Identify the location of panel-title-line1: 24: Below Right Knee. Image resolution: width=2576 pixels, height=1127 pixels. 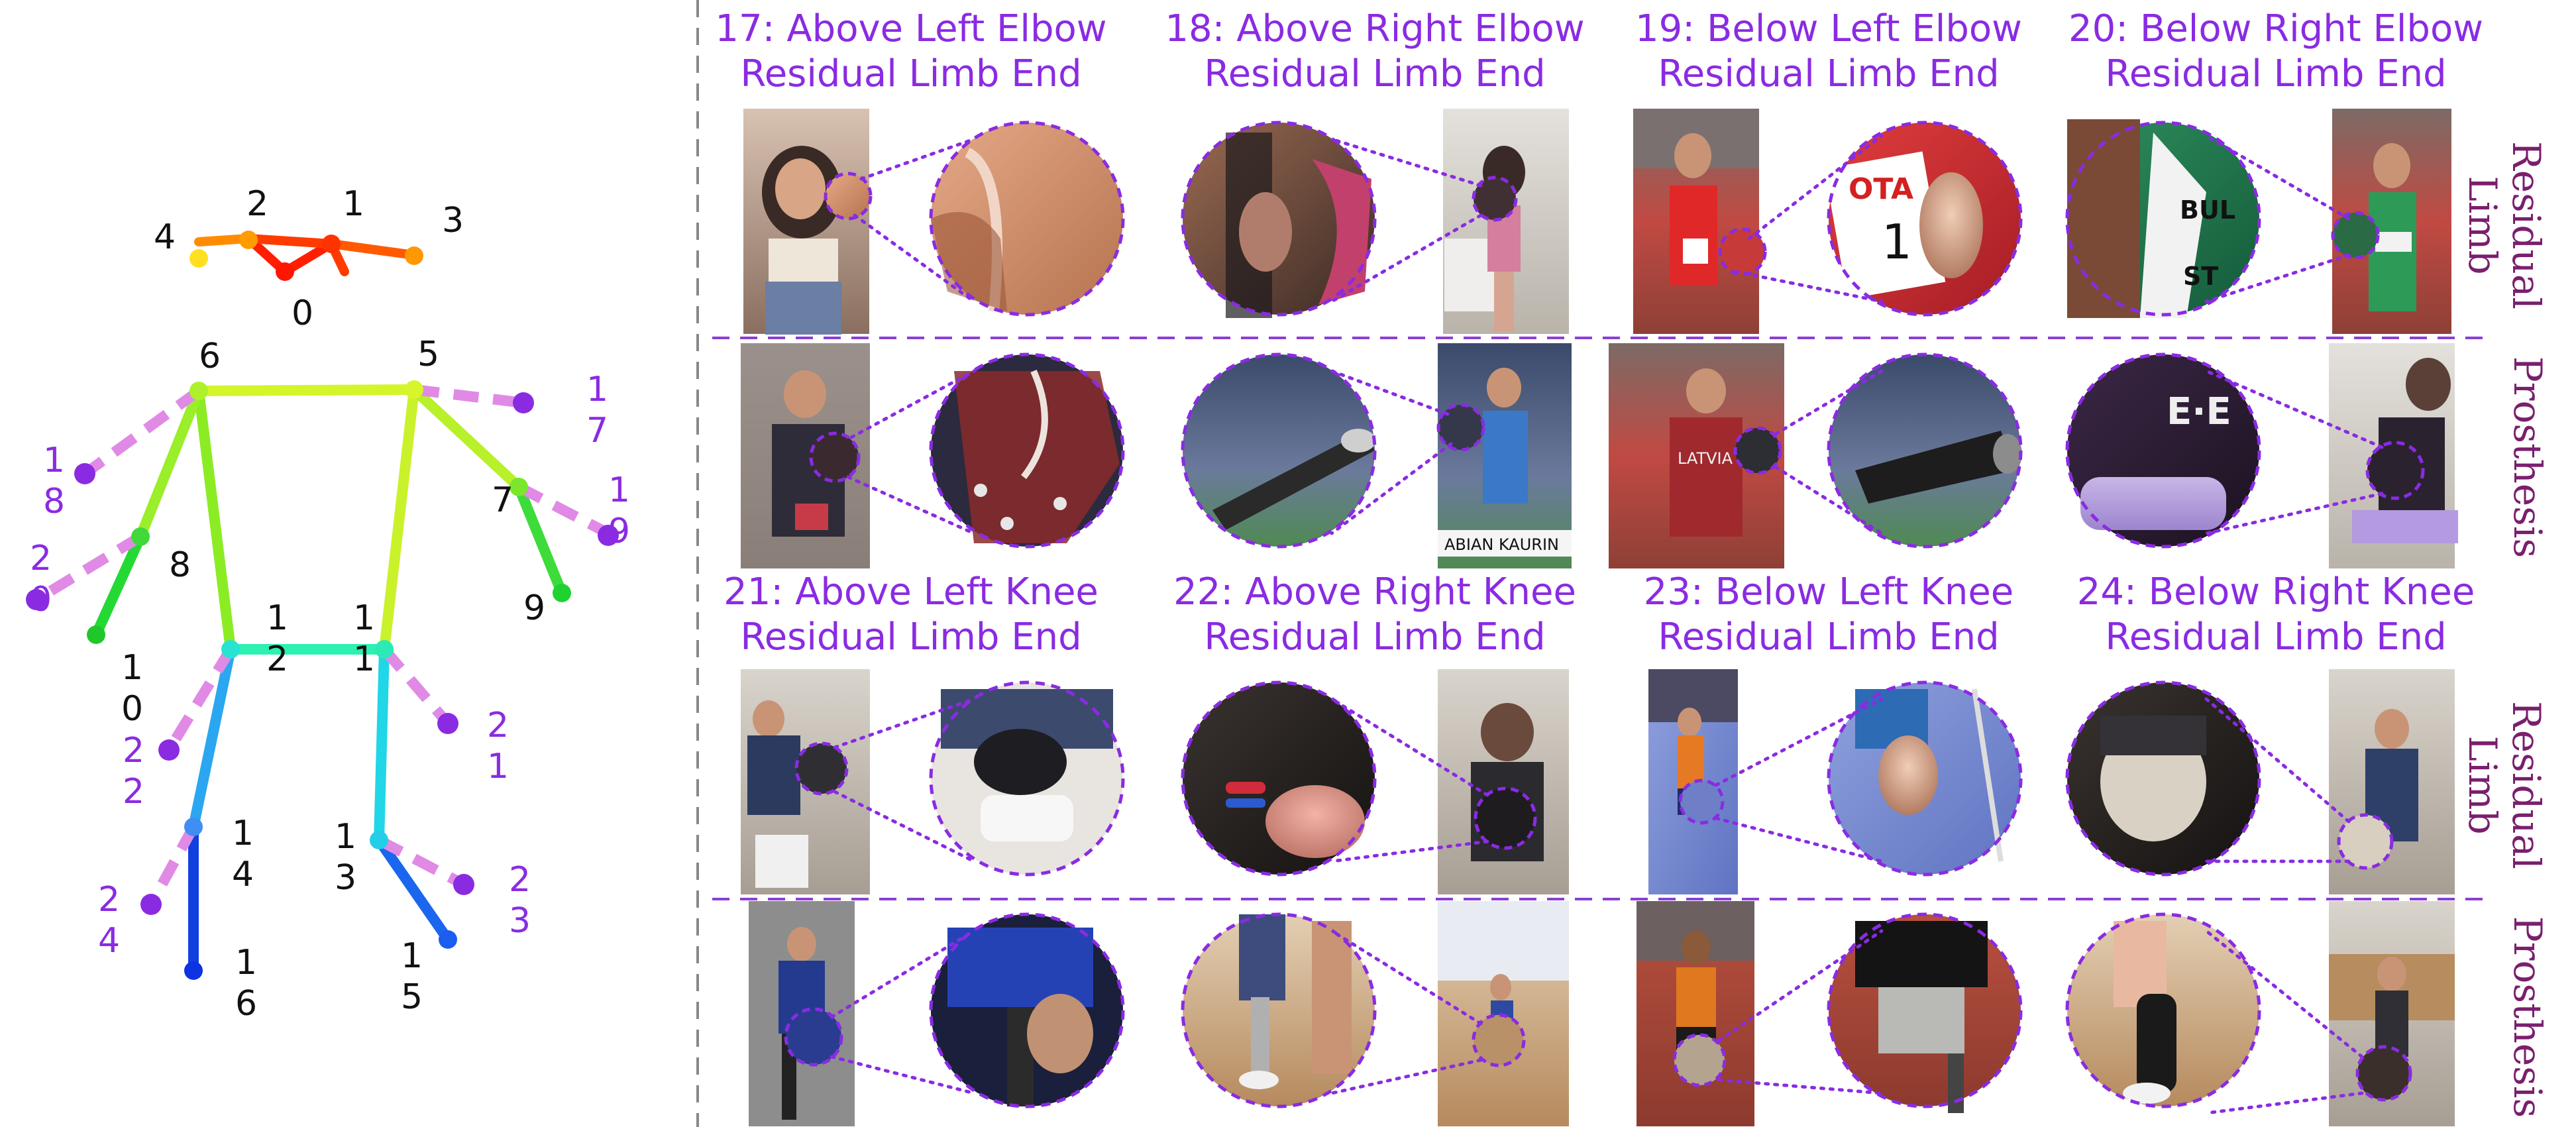
(2276, 592).